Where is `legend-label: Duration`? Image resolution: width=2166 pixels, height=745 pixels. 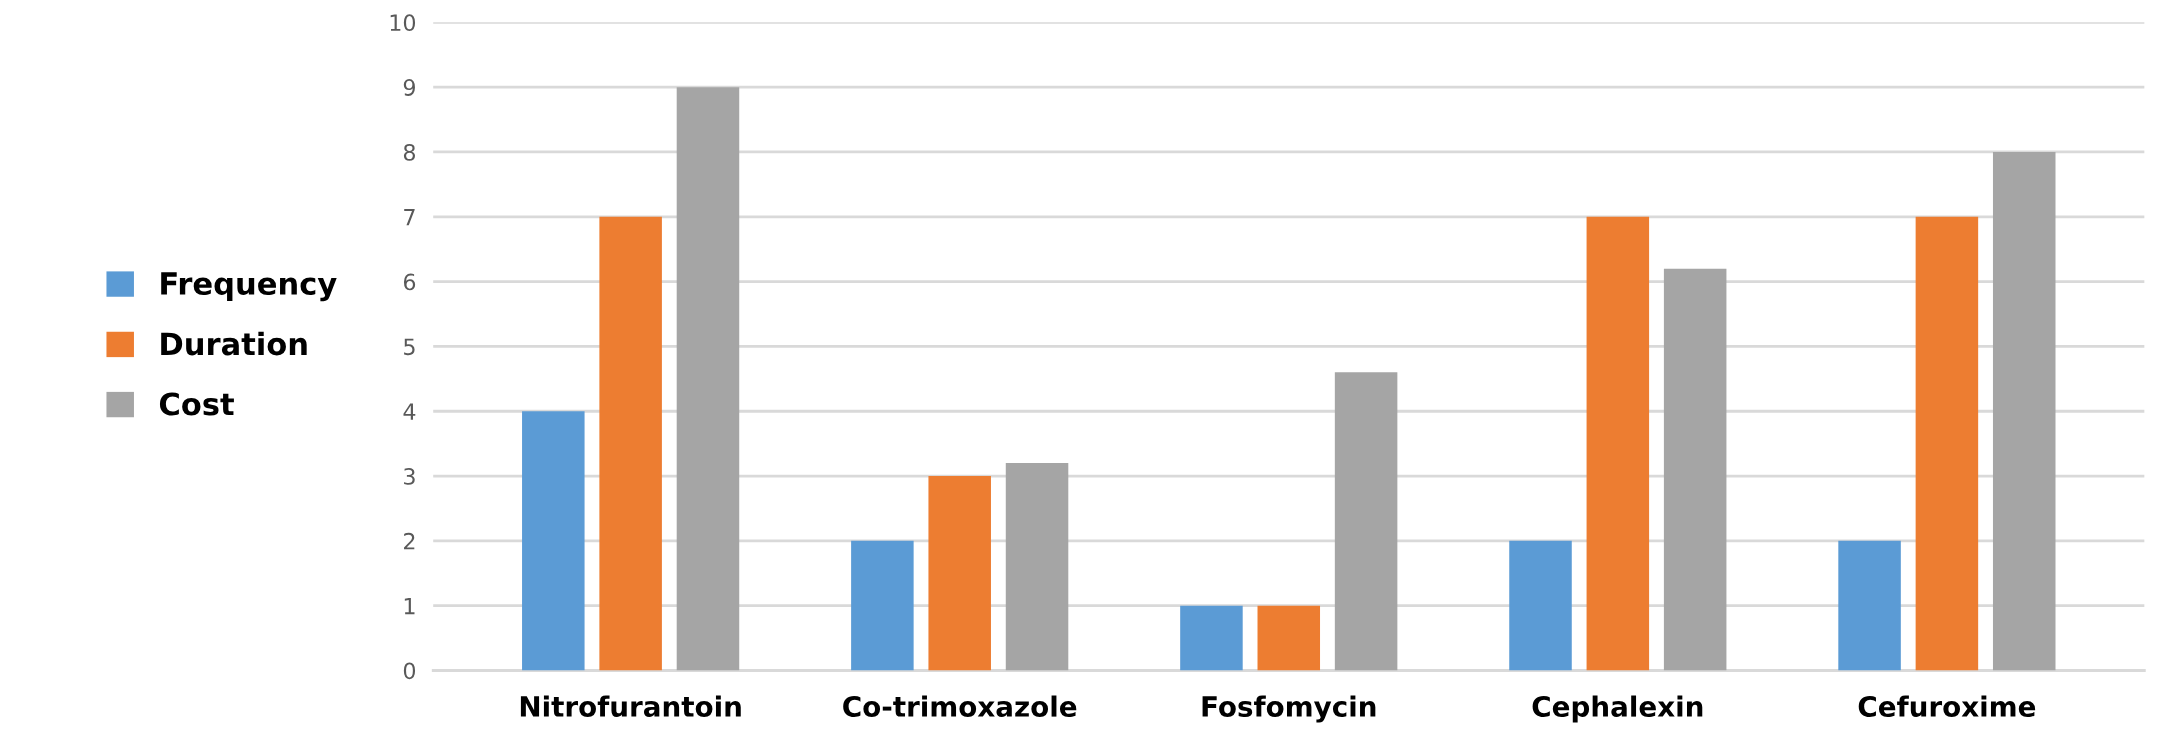 legend-label: Duration is located at coordinates (234, 343).